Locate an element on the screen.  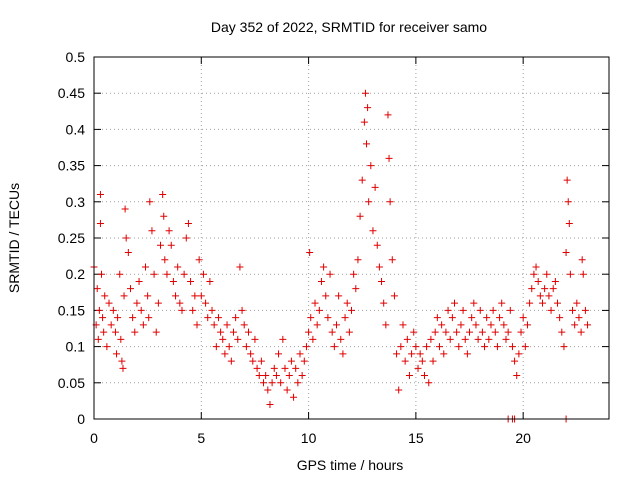
y-tick-label: 0.1 is located at coordinates (76, 347).